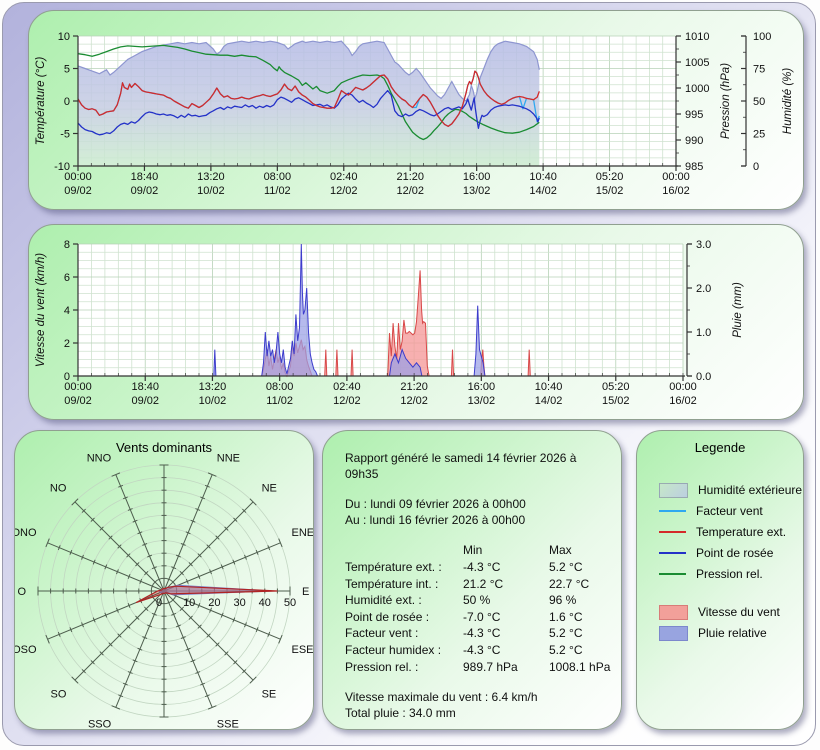 This screenshot has width=820, height=750. What do you see at coordinates (738, 310) in the screenshot?
I see `svg-text: Pluie (mm)` at bounding box center [738, 310].